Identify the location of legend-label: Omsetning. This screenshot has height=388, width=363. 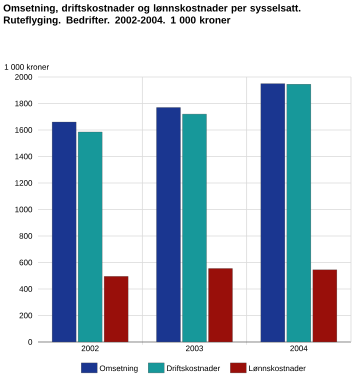
(119, 369).